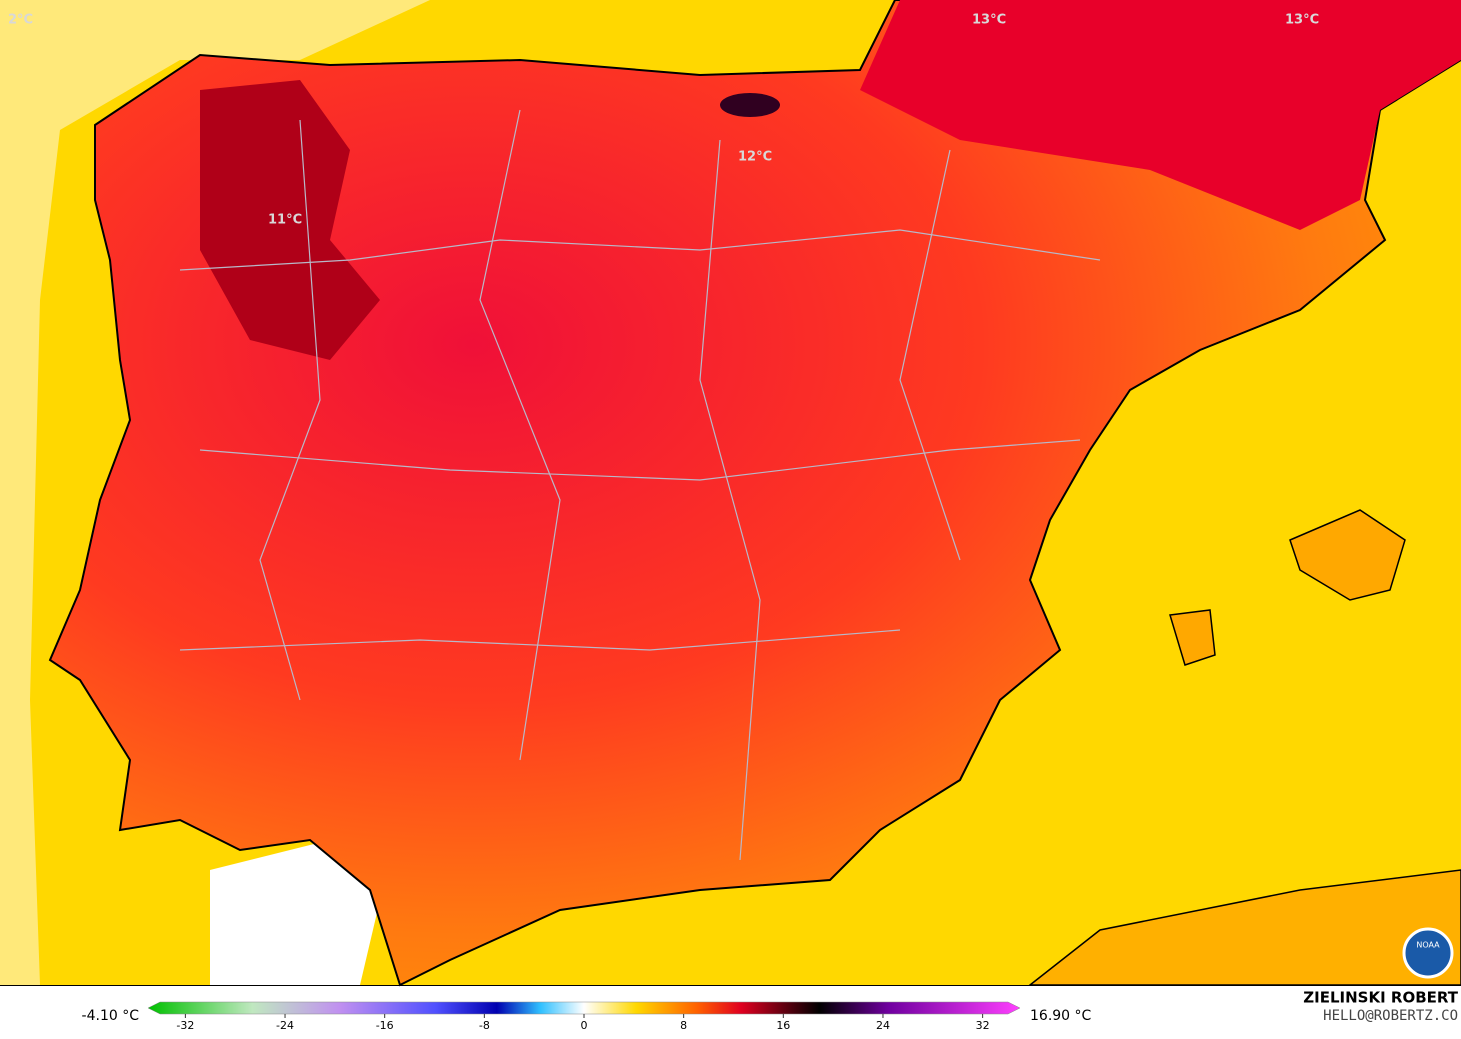 Image resolution: width=1461 pixels, height=1039 pixels. Describe the element at coordinates (385, 1025) in the screenshot. I see `tick-label: -16` at that location.